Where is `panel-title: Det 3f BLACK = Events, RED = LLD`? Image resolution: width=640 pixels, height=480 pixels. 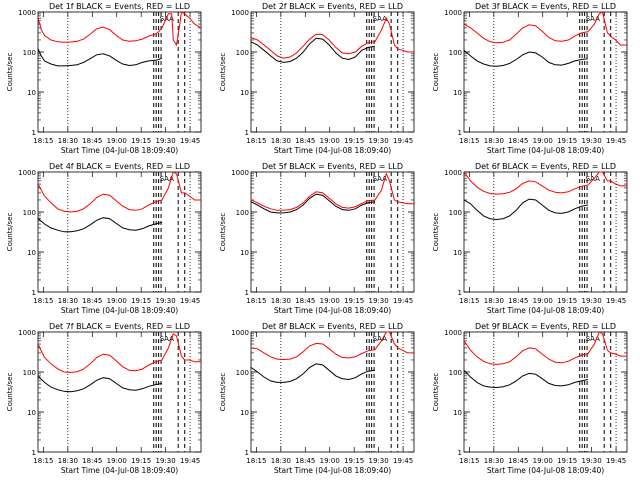 panel-title: Det 3f BLACK = Events, RED = LLD is located at coordinates (545, 6).